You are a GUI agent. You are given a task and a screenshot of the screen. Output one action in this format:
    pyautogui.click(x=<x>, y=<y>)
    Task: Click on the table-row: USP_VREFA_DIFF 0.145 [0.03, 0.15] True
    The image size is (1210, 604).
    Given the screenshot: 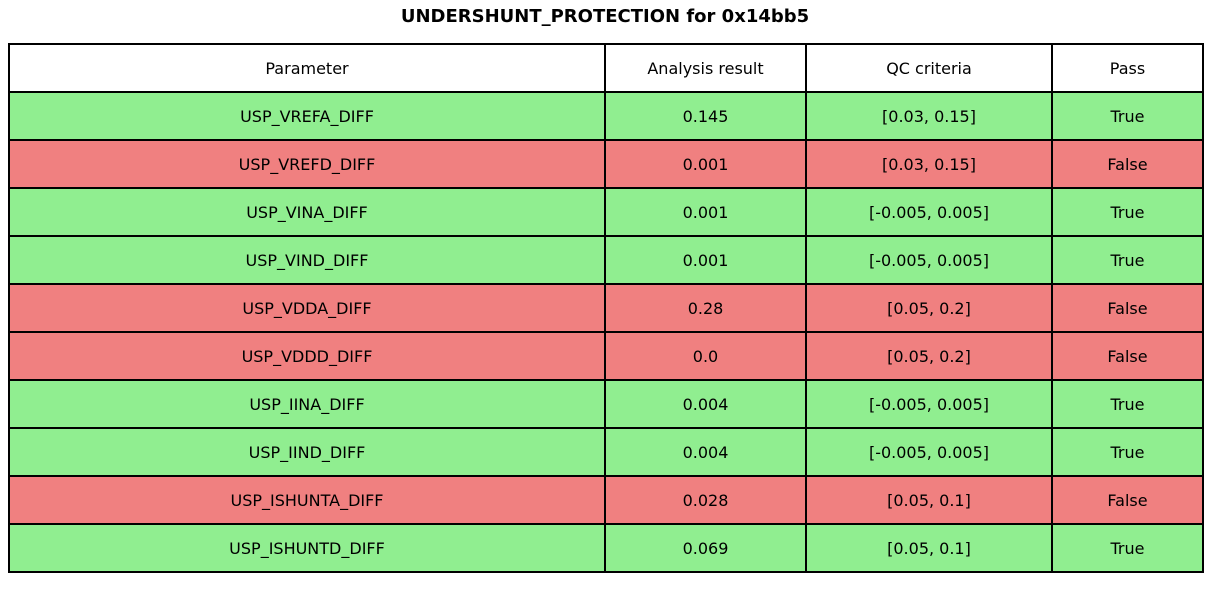 What is the action you would take?
    pyautogui.click(x=606, y=116)
    